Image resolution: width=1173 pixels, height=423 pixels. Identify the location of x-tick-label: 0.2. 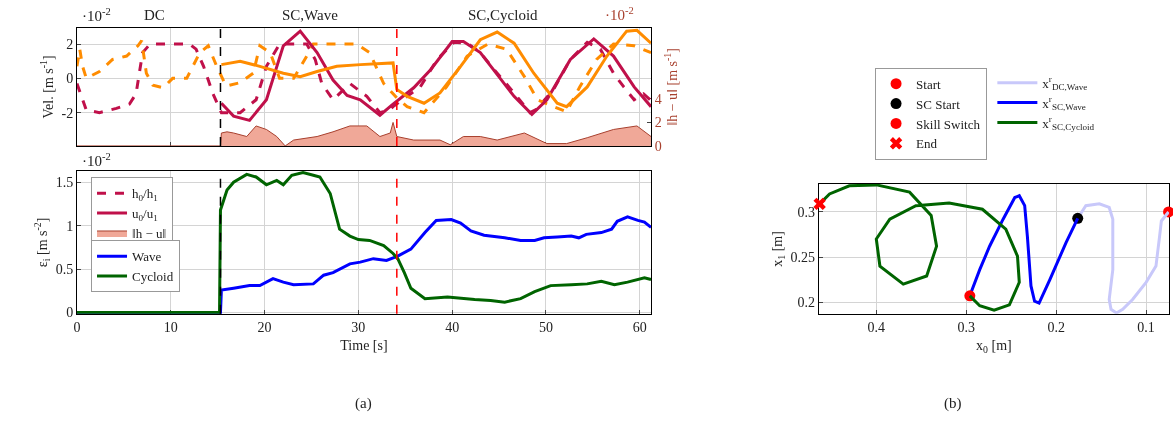
(1056, 327).